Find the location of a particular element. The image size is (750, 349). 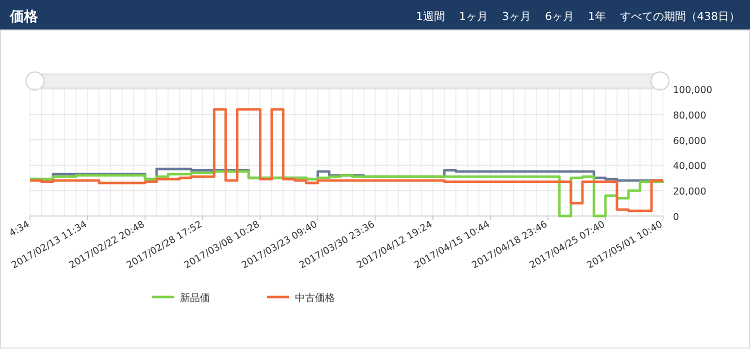

chart-title: 価格 is located at coordinates (24, 17).